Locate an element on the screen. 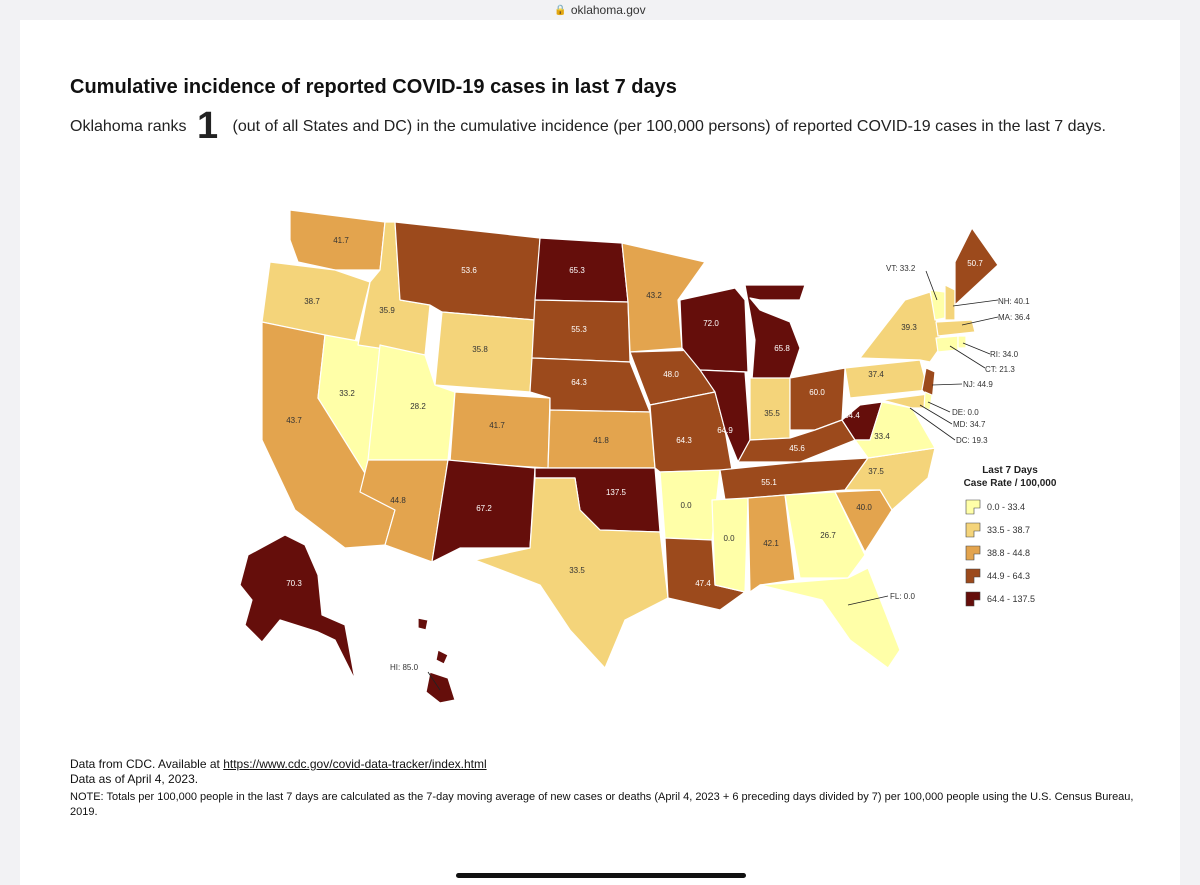  state-HI-maui is located at coordinates (442, 657).